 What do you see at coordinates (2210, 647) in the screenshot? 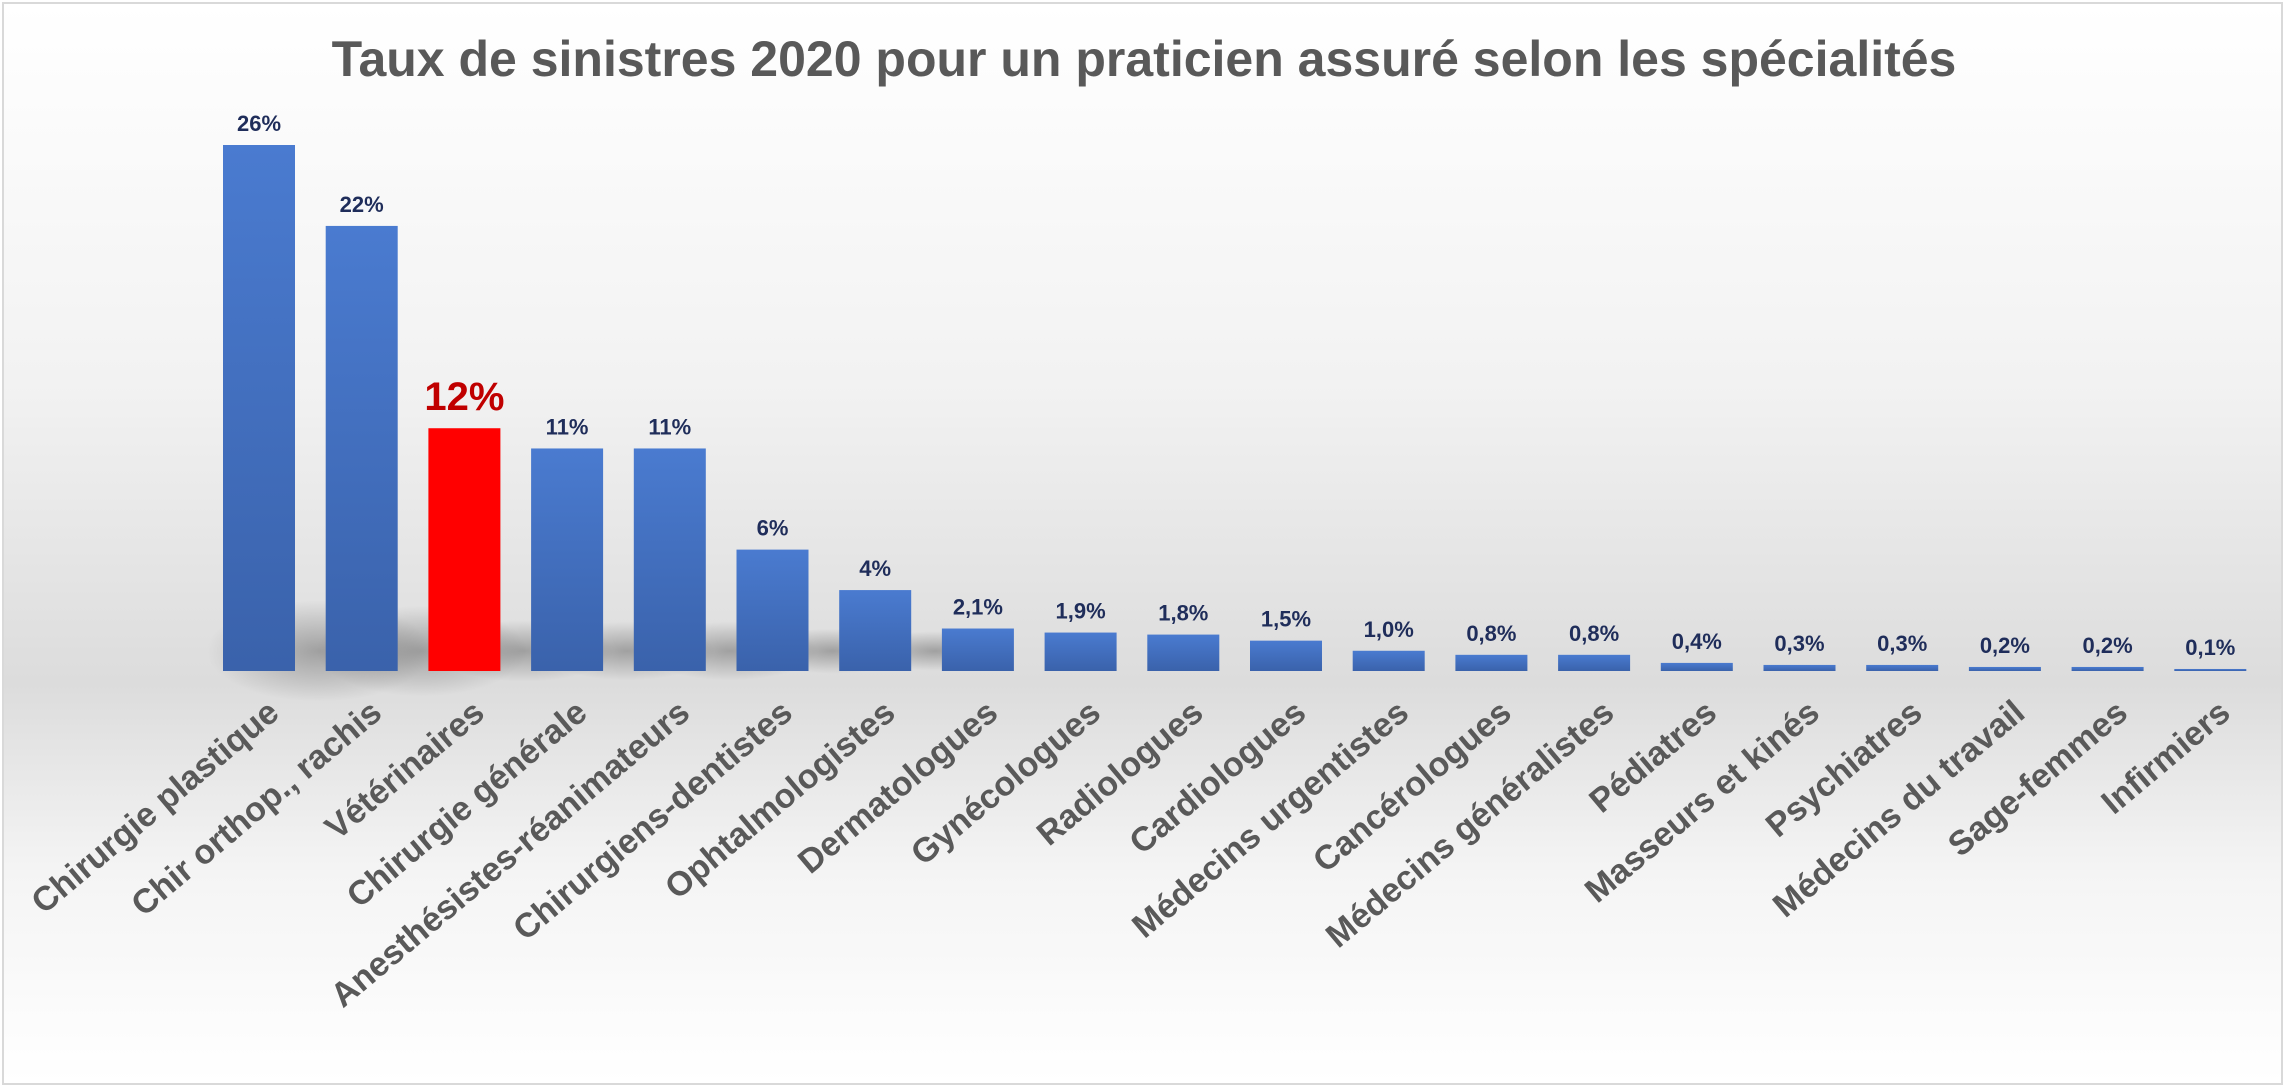
I see `value-label: 0,1%` at bounding box center [2210, 647].